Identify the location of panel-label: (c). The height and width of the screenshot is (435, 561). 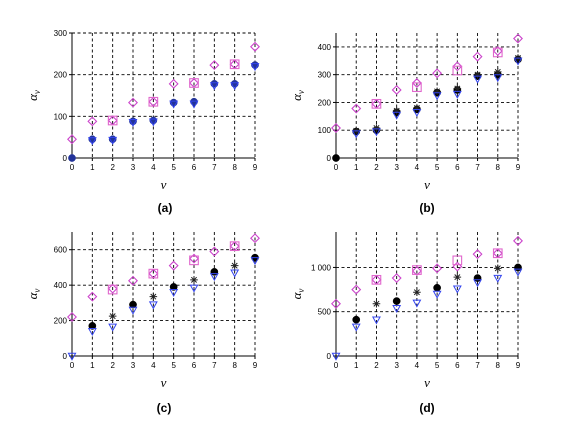
(164, 408).